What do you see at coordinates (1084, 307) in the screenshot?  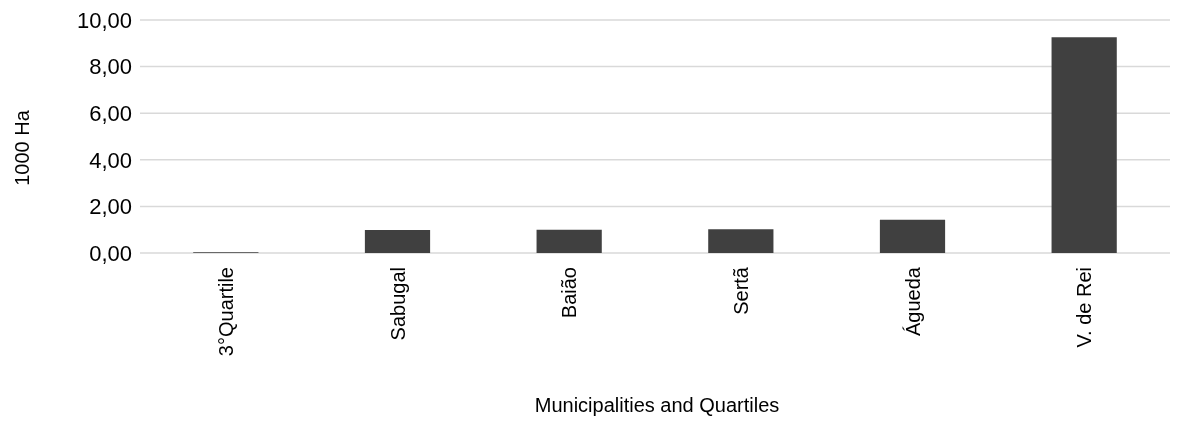 I see `x-tick-label: V. de Rei` at bounding box center [1084, 307].